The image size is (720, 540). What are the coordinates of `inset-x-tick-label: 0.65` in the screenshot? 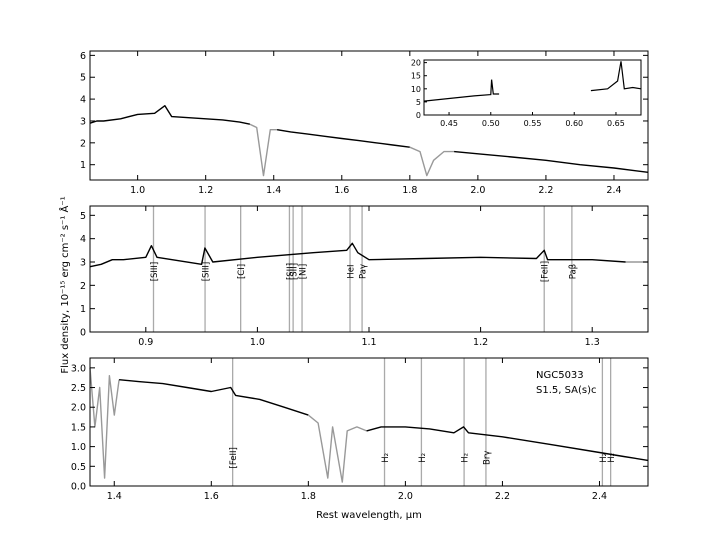 It's located at (616, 123).